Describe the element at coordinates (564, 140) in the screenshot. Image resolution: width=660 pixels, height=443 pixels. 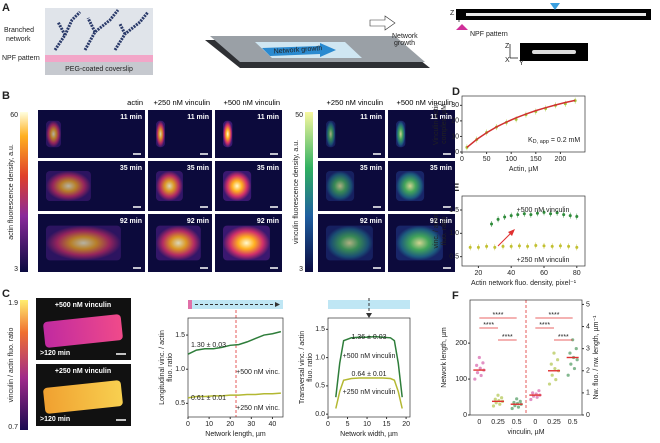
I see `annotation-text: = 0.2 mM` at that location.